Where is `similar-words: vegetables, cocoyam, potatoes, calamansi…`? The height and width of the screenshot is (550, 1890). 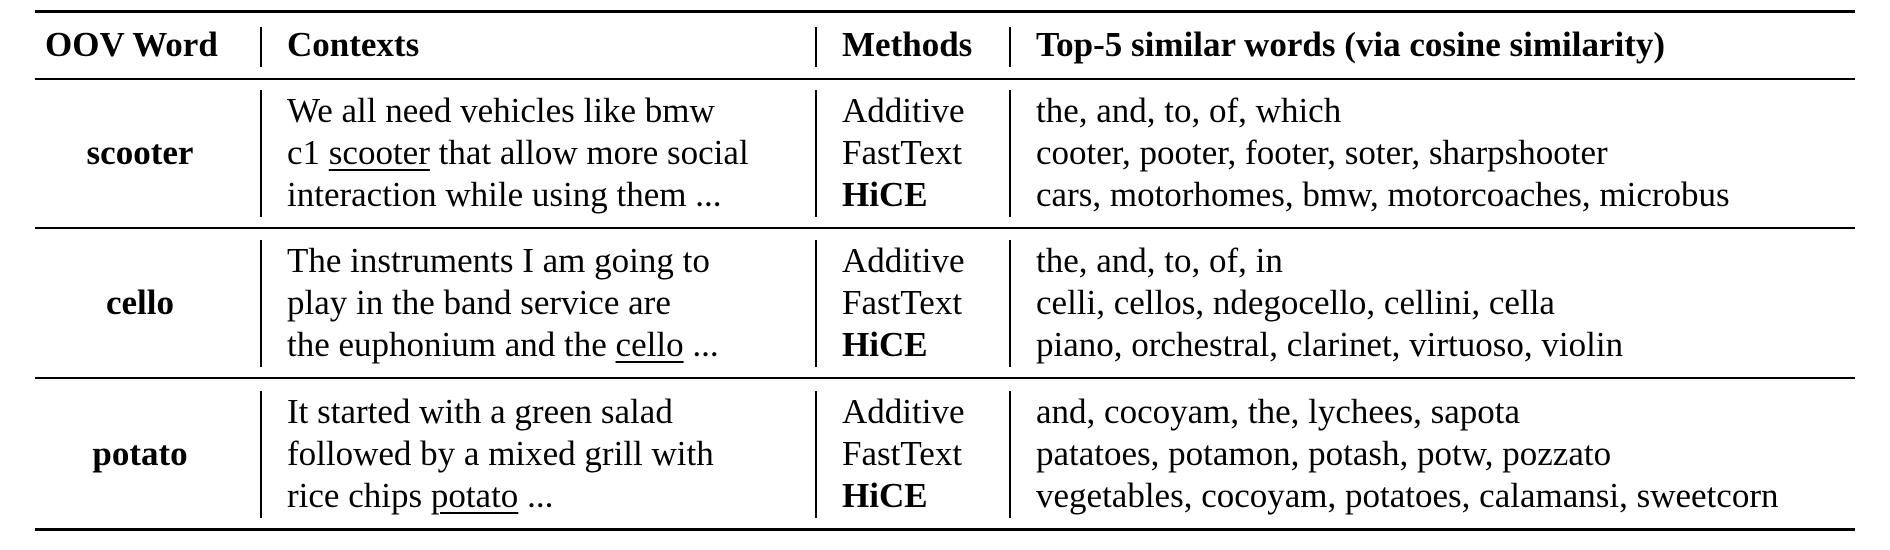
similar-words: vegetables, cocoyam, potatoes, calamansi… is located at coordinates (1407, 495).